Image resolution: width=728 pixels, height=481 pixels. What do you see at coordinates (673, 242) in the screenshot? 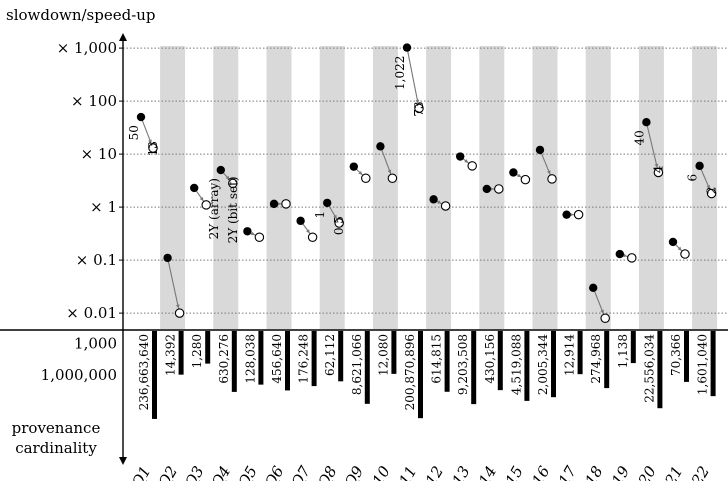
I see `point-filled-q21` at bounding box center [673, 242].